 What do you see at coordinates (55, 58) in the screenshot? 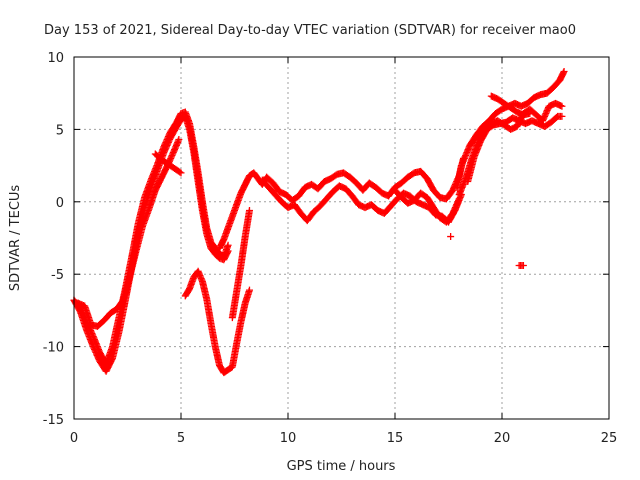
I see `y-tick-label: 10` at bounding box center [55, 58].